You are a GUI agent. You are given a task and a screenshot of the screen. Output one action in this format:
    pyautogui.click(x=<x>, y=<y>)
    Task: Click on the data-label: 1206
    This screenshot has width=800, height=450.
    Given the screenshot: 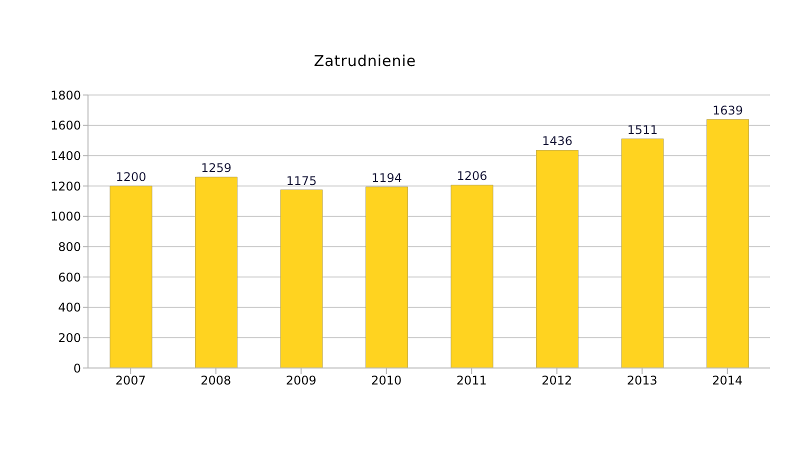 What is the action you would take?
    pyautogui.click(x=472, y=176)
    